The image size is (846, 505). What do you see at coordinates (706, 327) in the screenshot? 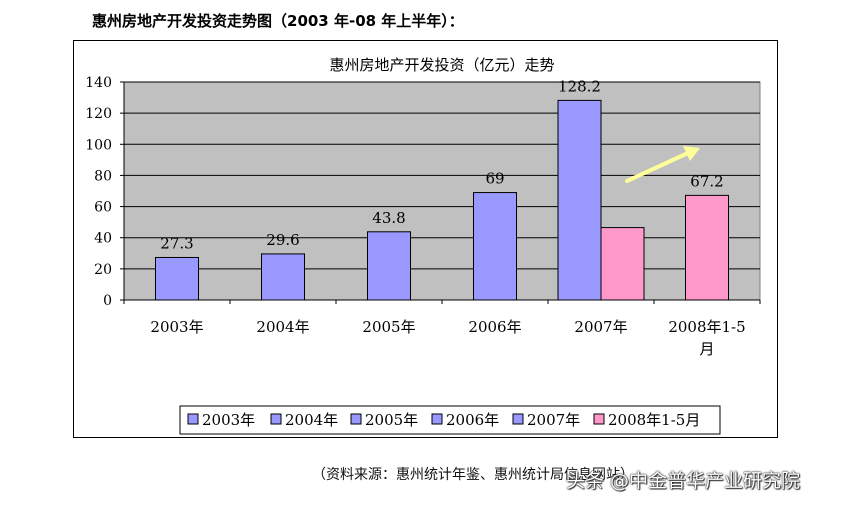
I see `x-category-label: 2008年1-5` at bounding box center [706, 327].